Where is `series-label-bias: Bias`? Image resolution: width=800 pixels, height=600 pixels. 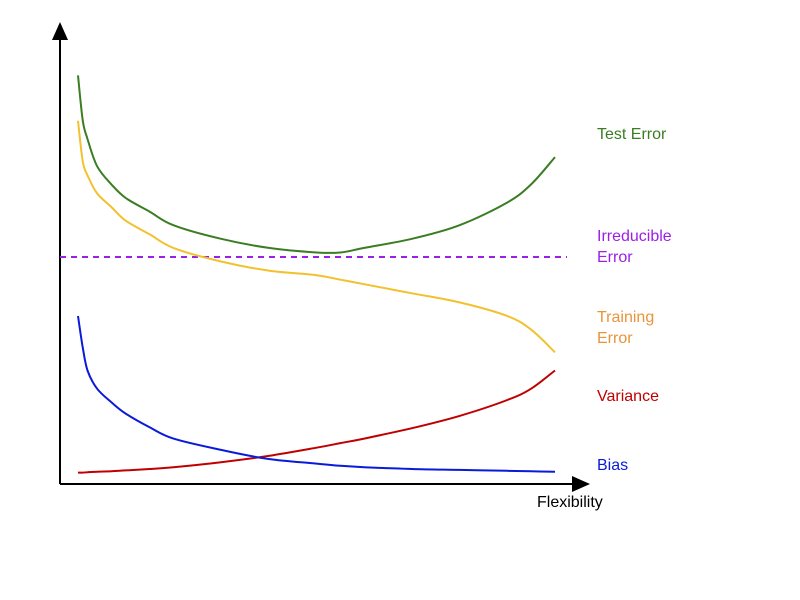 series-label-bias: Bias is located at coordinates (612, 465).